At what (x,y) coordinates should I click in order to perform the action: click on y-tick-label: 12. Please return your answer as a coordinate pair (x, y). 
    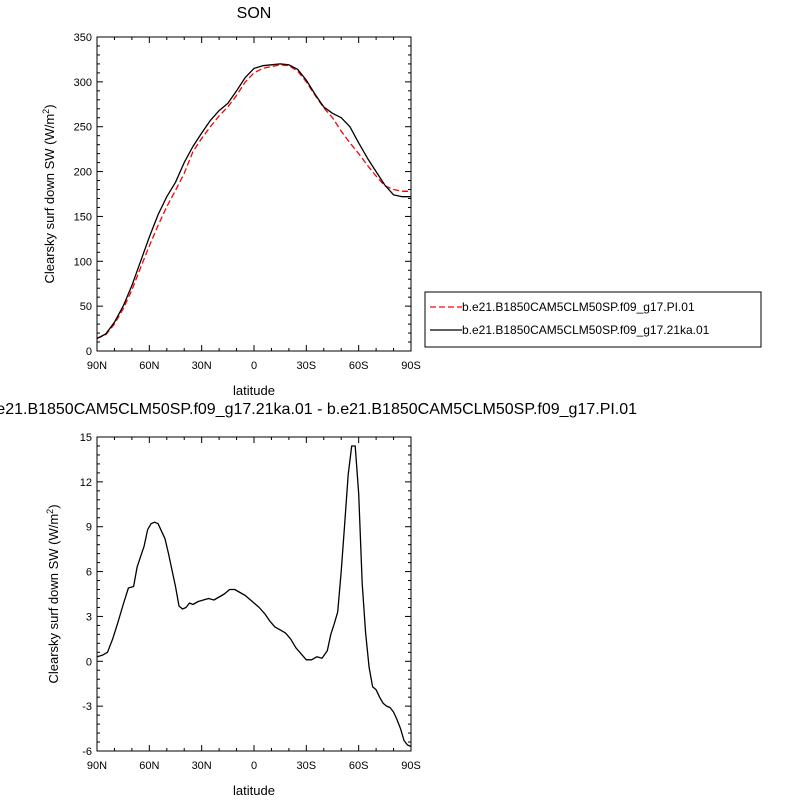
    Looking at the image, I should click on (86, 483).